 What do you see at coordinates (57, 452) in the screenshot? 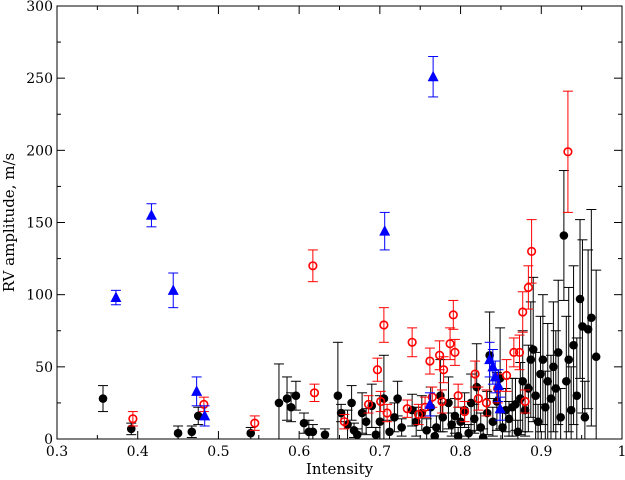
I see `x-tick-label: 0.3` at bounding box center [57, 452].